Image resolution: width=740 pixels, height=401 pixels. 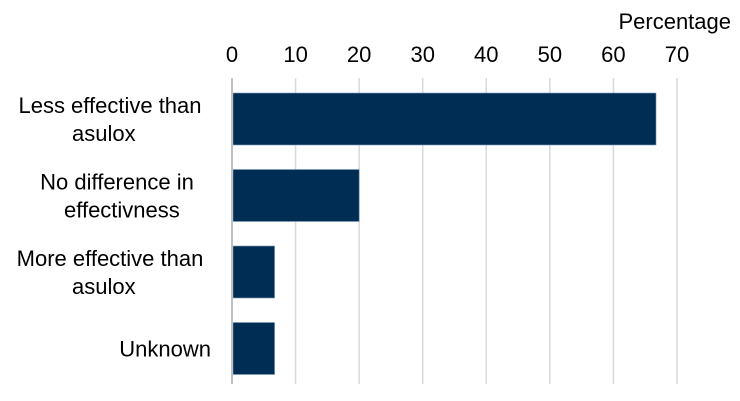 I want to click on x-tick-label-0: 0, so click(x=232, y=54).